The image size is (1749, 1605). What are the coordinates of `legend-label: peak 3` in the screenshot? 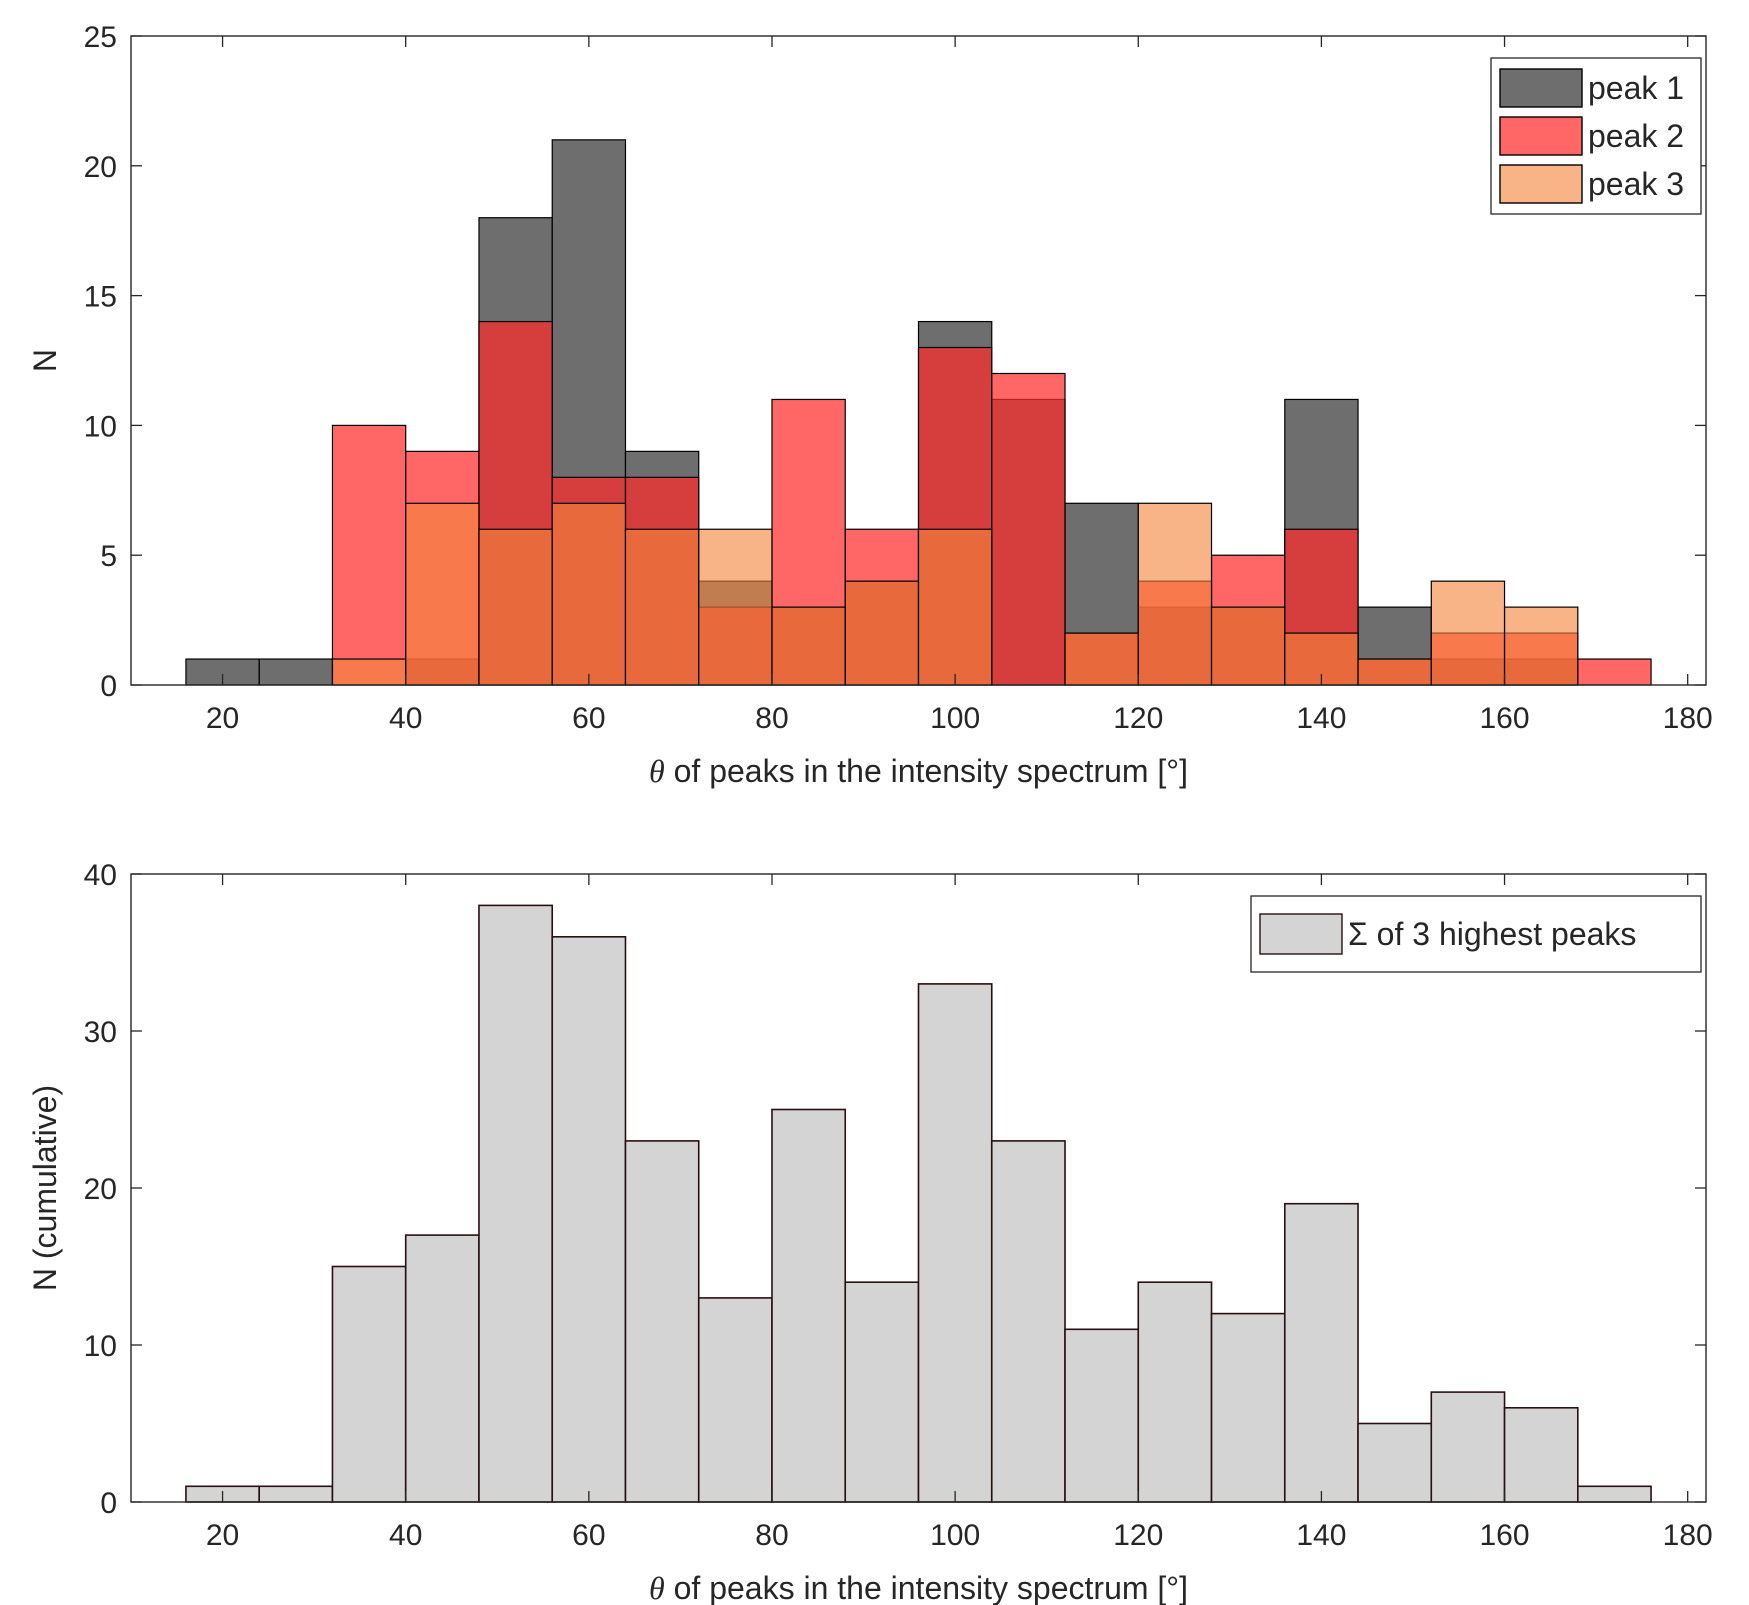 It's located at (1636, 184).